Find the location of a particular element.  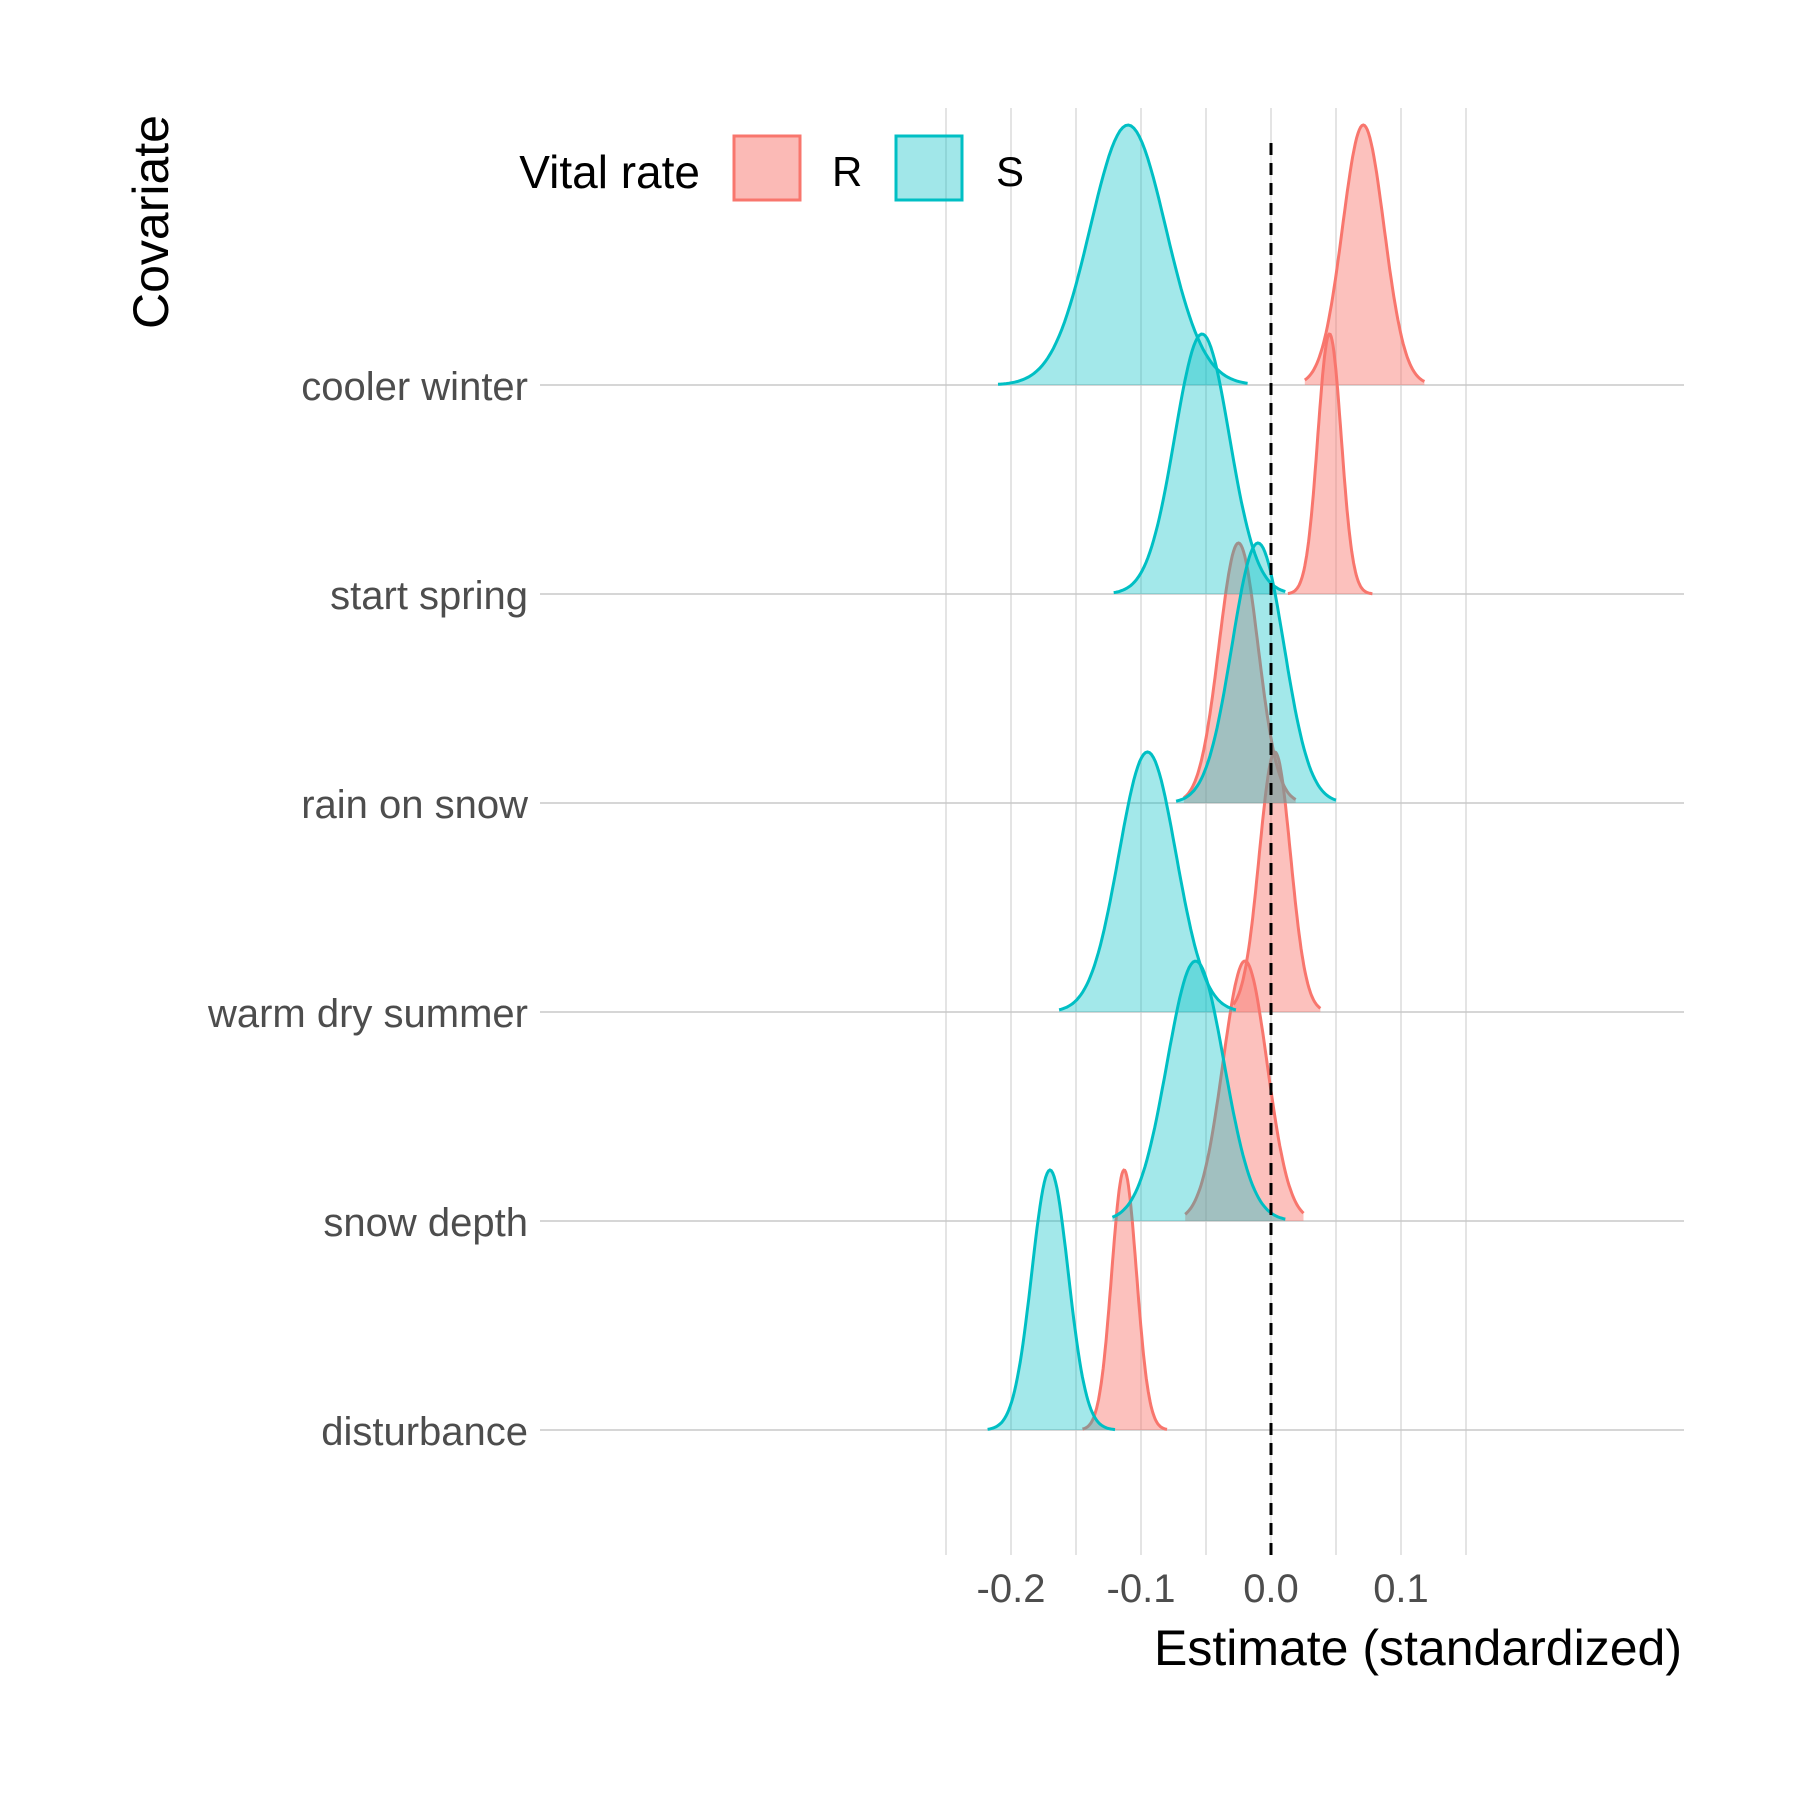

density-r-warm-dry-summer is located at coordinates (1277, 881).